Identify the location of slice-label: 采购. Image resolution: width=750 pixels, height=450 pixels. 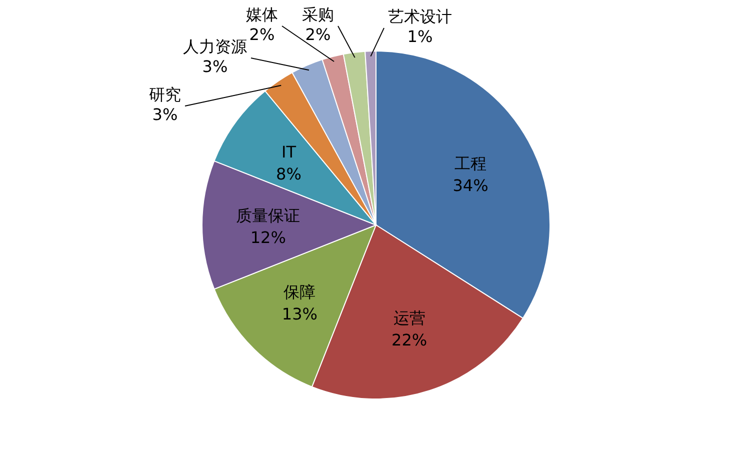
(318, 14).